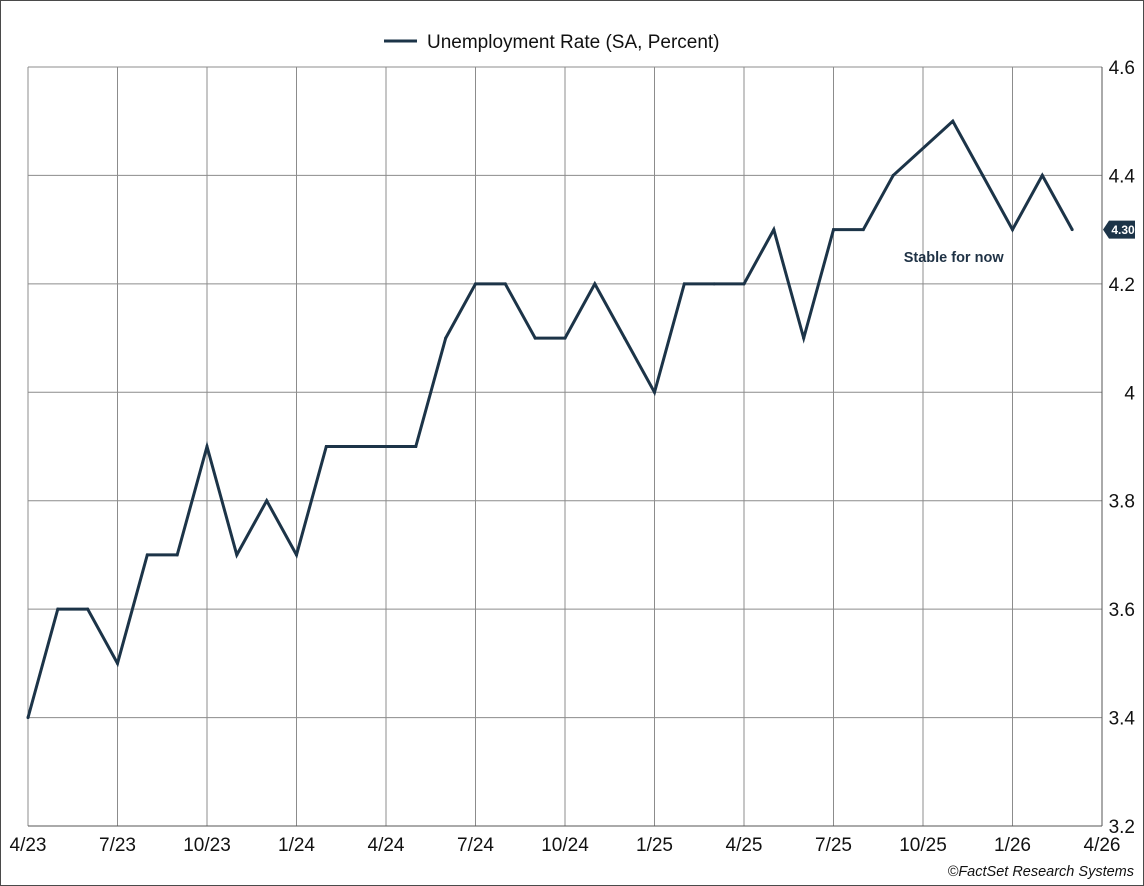 Image resolution: width=1144 pixels, height=886 pixels. Describe the element at coordinates (386, 845) in the screenshot. I see `x-tick-label: 4/24` at that location.